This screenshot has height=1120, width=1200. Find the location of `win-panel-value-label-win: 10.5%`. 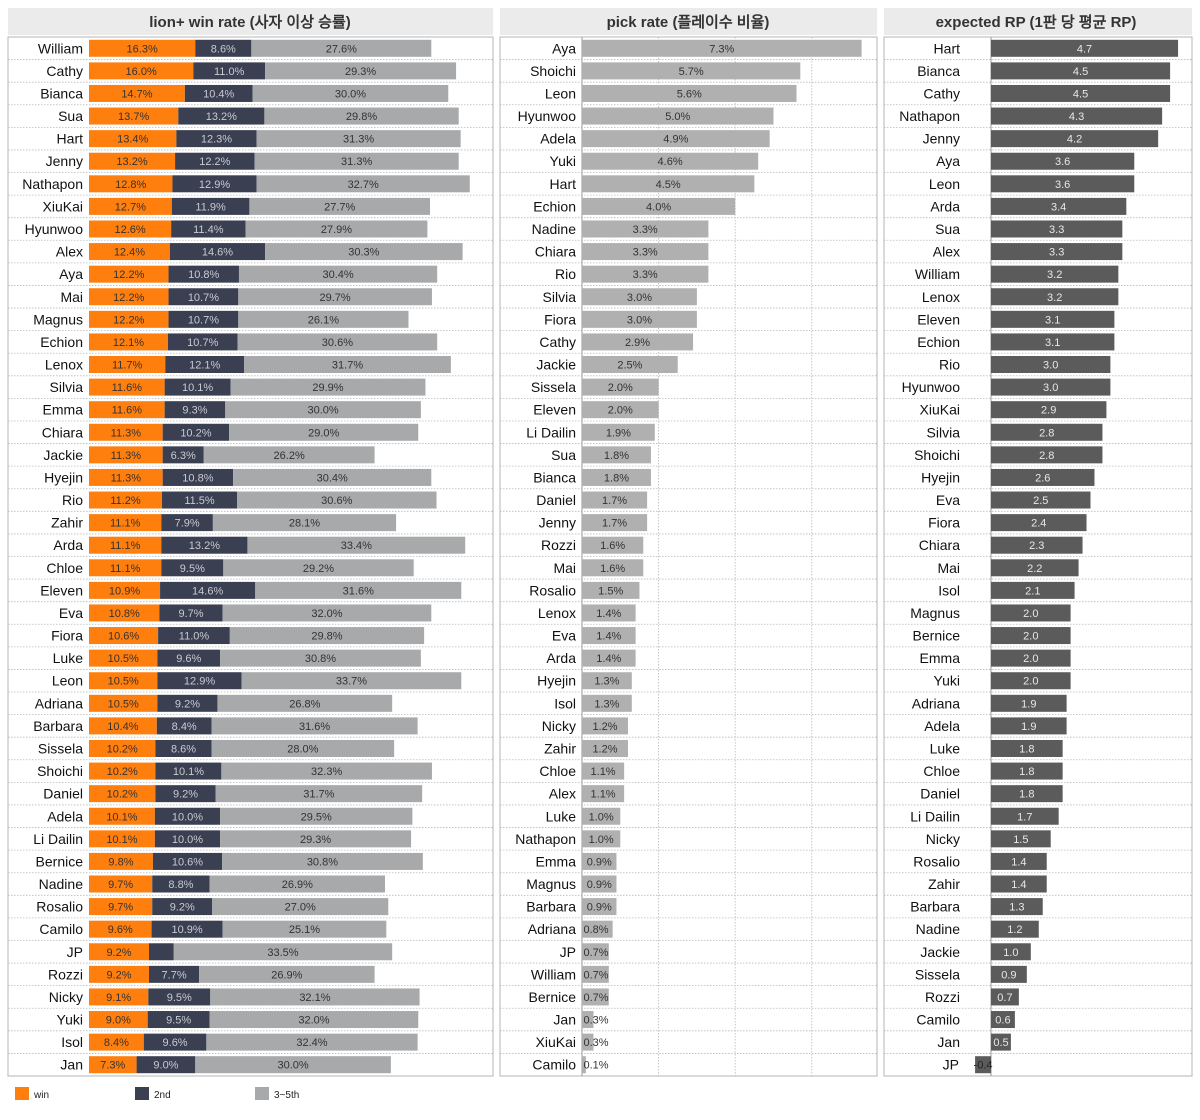

win-panel-value-label-win: 10.5% is located at coordinates (123, 659).